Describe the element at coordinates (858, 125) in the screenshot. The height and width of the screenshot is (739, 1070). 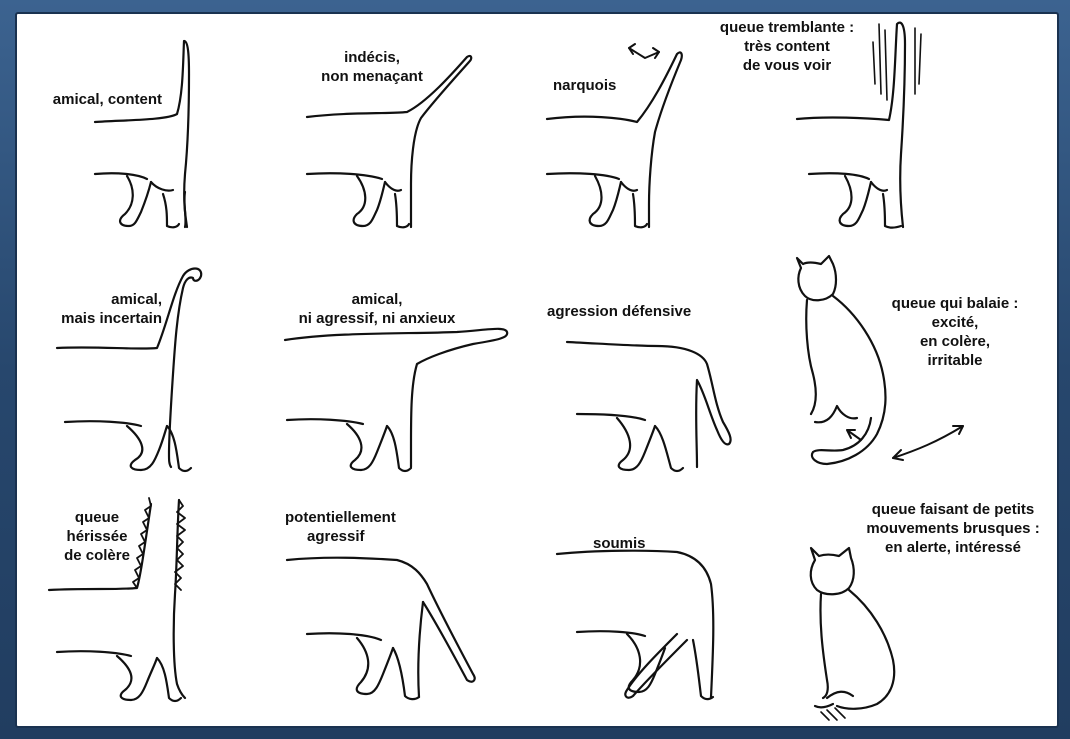
I see `cat-tail-quivering-drawing` at that location.